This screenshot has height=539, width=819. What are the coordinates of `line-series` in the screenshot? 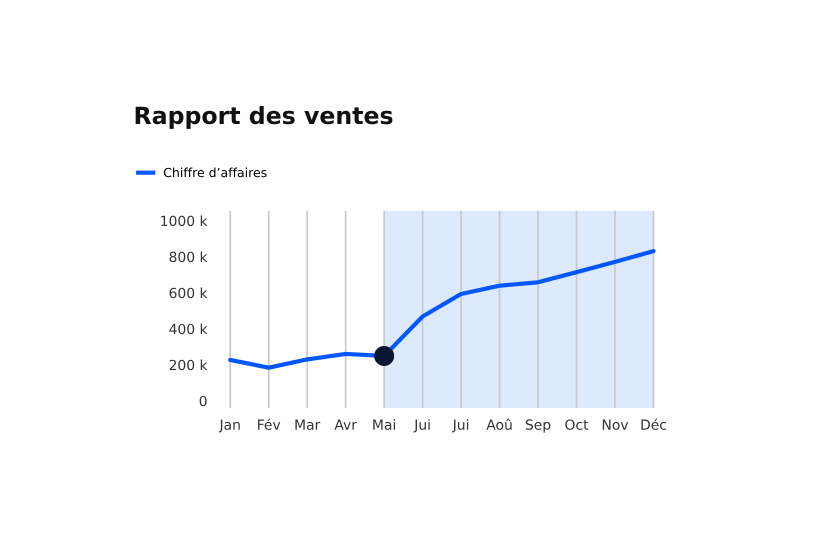 It's located at (442, 309).